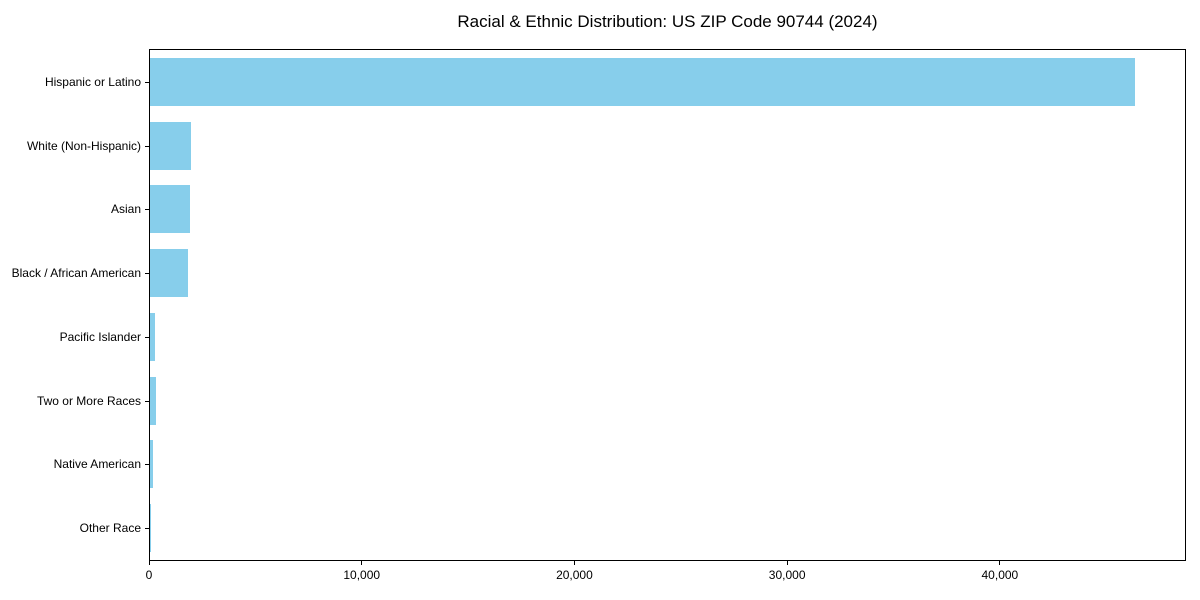 The image size is (1200, 600). Describe the element at coordinates (88, 400) in the screenshot. I see `category-label: Two or More Races` at that location.